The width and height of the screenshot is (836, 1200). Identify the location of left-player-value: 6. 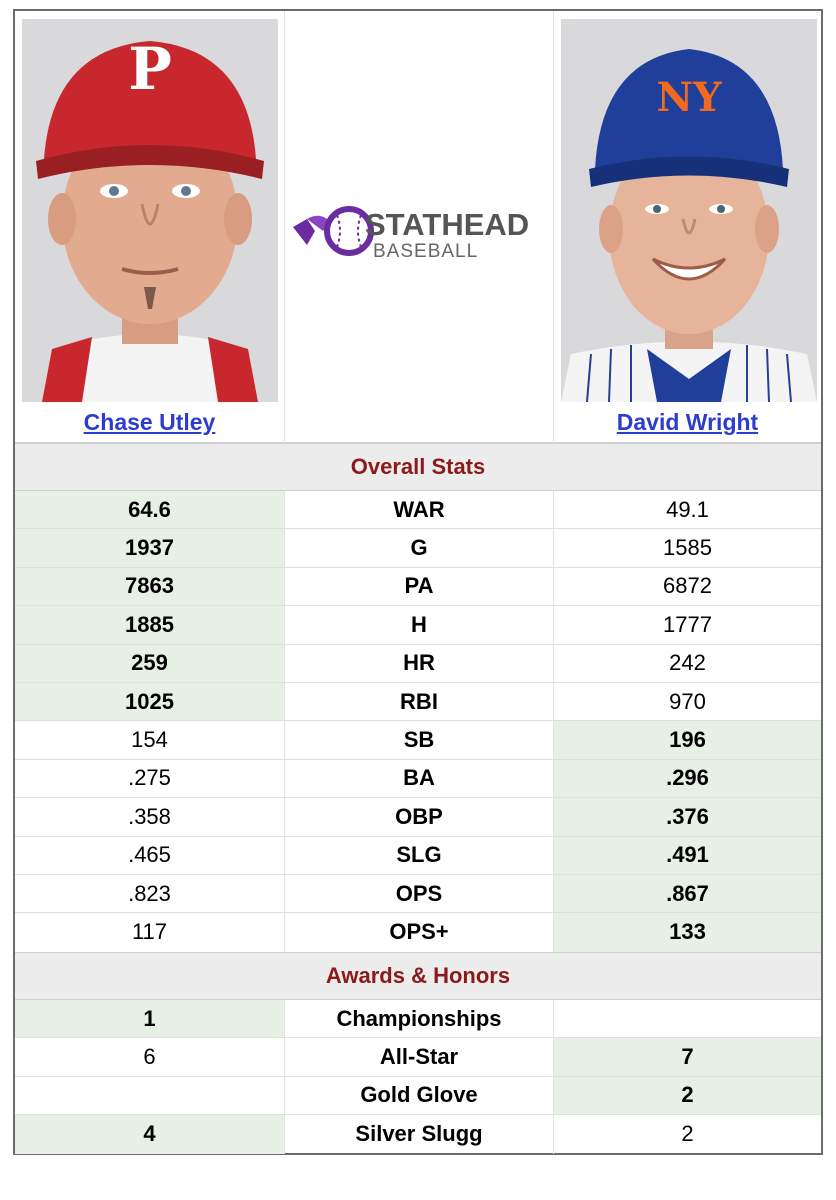
(149, 1057).